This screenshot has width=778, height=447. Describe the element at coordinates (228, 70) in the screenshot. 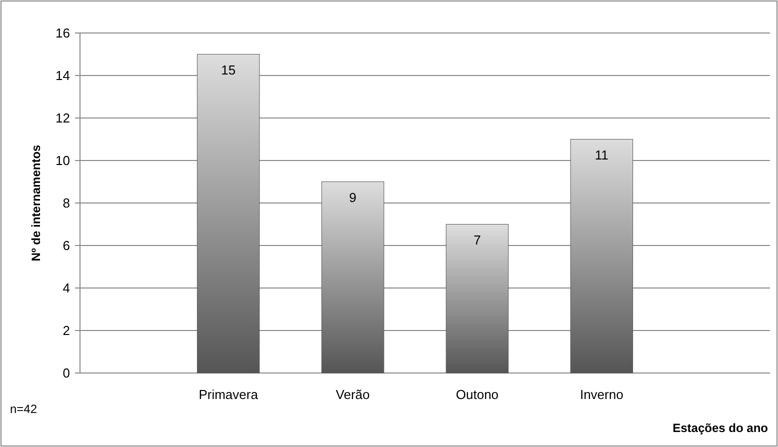

I see `data-label: 15` at that location.